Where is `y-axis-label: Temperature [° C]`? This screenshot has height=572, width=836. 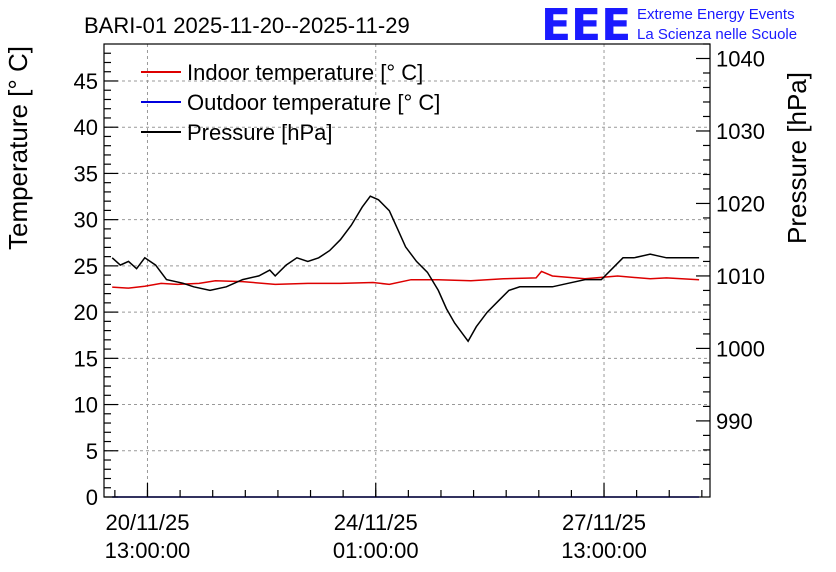 y-axis-label: Temperature [° C] is located at coordinates (18, 148).